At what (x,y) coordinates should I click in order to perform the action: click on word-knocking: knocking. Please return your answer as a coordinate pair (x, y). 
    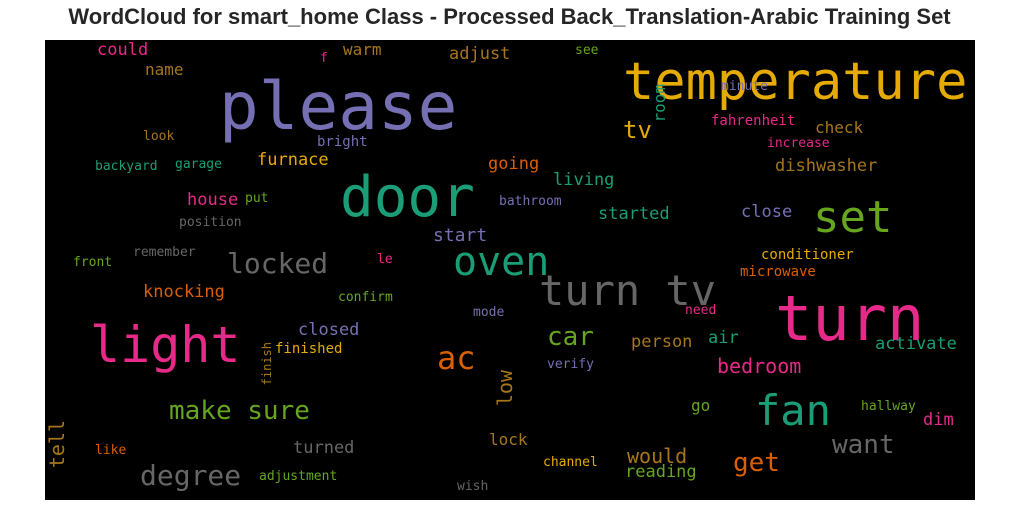
    Looking at the image, I should click on (184, 292).